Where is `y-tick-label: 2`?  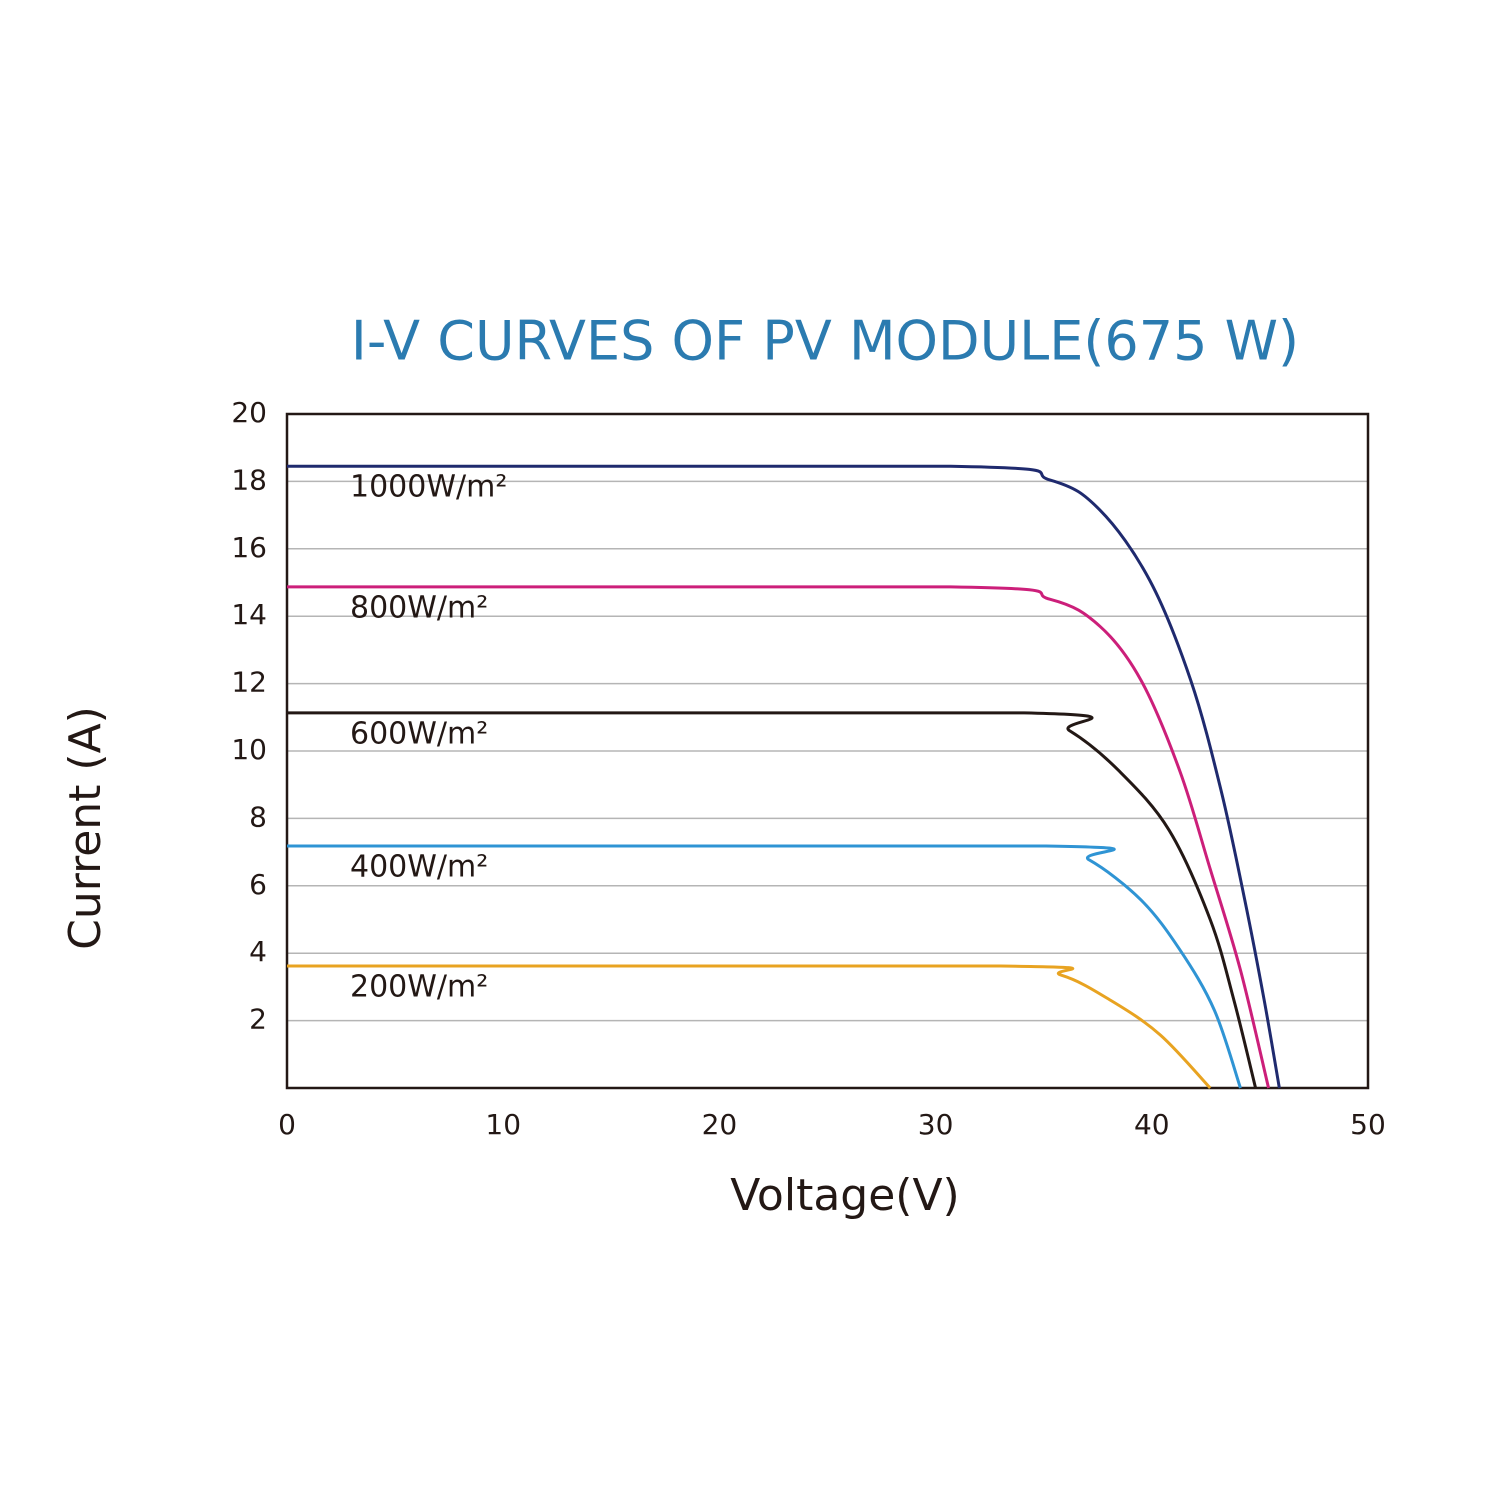
y-tick-label: 2 is located at coordinates (258, 1019).